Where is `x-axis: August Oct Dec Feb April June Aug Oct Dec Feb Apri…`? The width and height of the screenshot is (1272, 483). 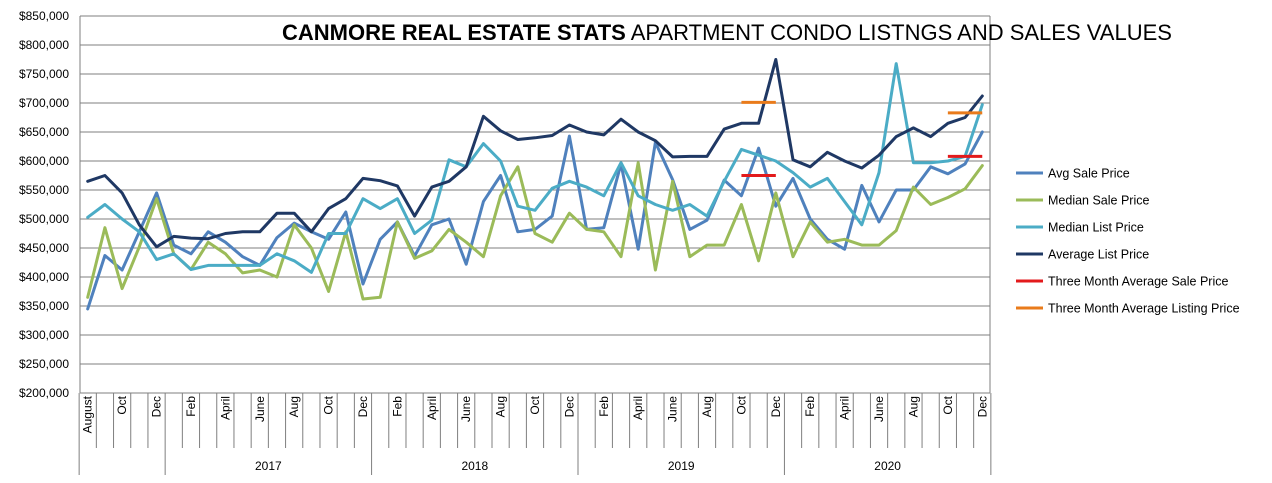
x-axis: August Oct Dec Feb April June Aug Oct Dec Feb Apri… is located at coordinates (535, 433).